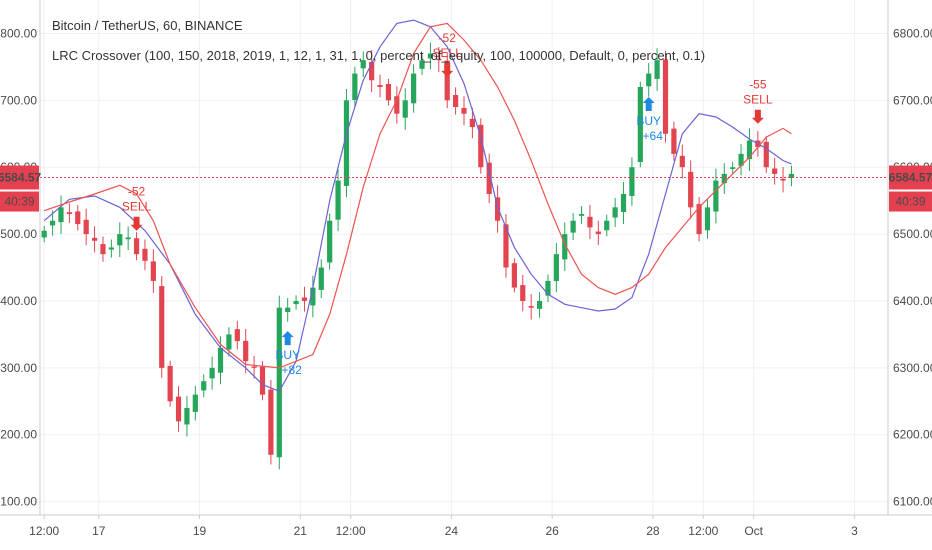 Image resolution: width=932 pixels, height=550 pixels. What do you see at coordinates (99, 531) in the screenshot?
I see `x-tick-label: 17` at bounding box center [99, 531].